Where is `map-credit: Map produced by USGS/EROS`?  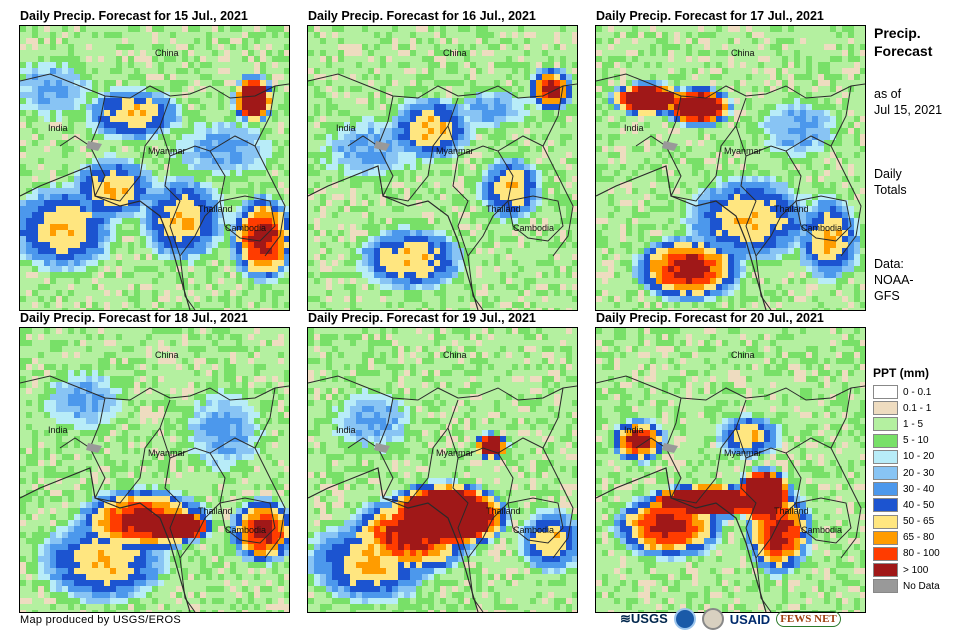
map-credit: Map produced by USGS/EROS is located at coordinates (100, 620).